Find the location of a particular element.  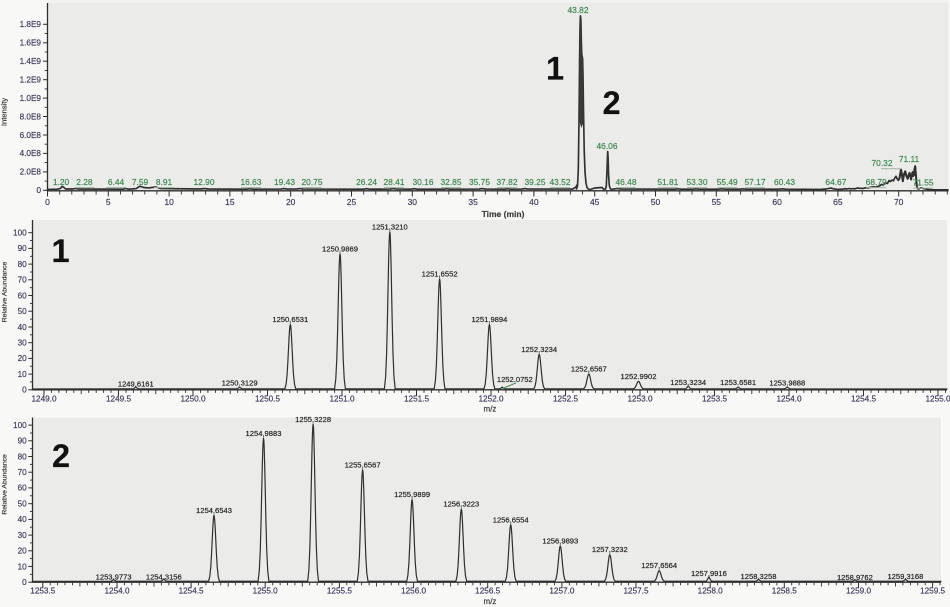

svg-text: 1.20 is located at coordinates (61, 182).